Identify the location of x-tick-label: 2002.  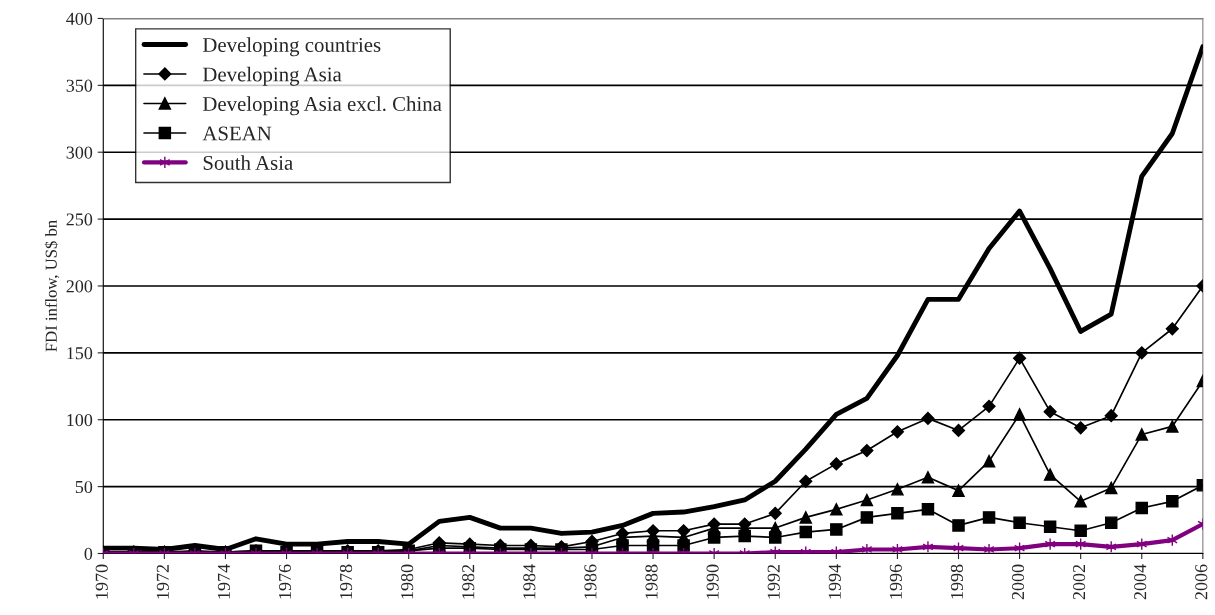
(1079, 582).